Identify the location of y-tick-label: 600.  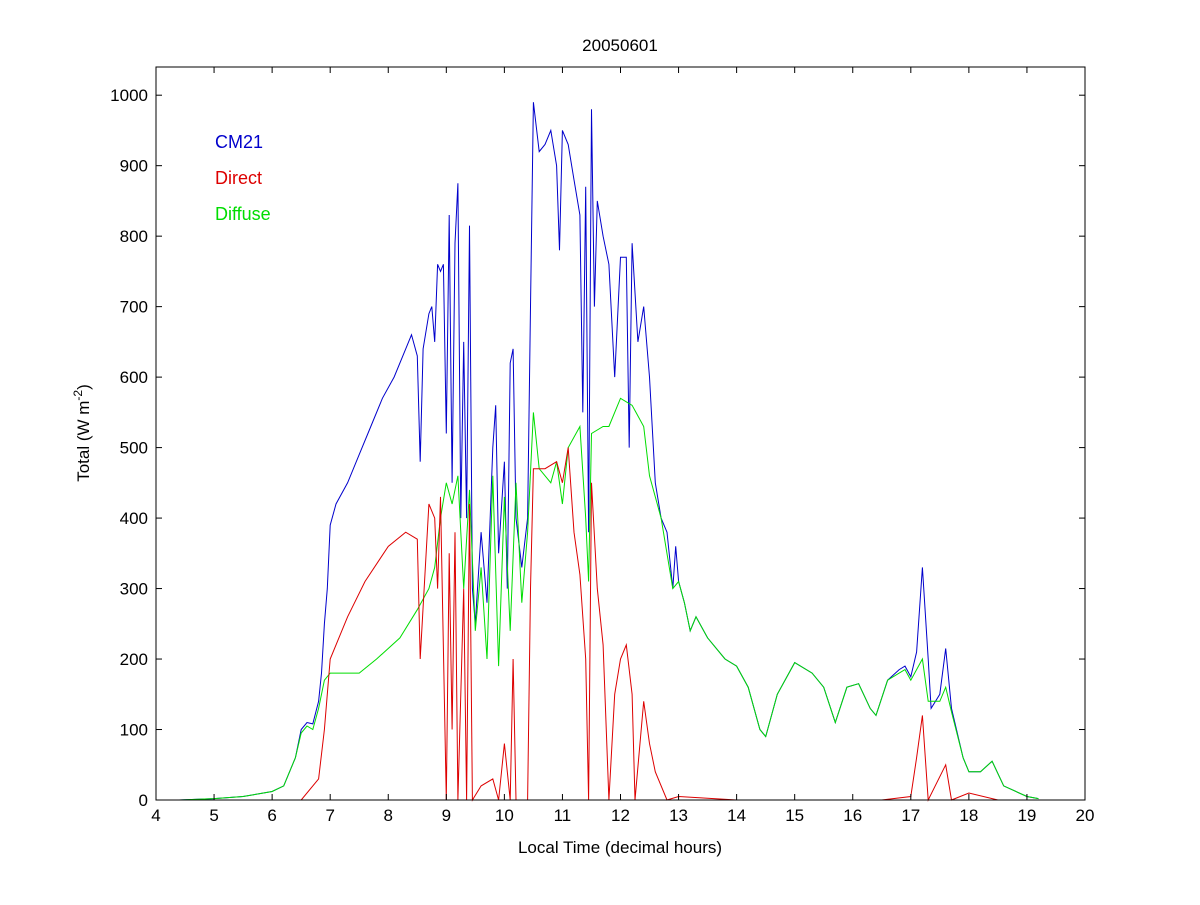
(134, 377).